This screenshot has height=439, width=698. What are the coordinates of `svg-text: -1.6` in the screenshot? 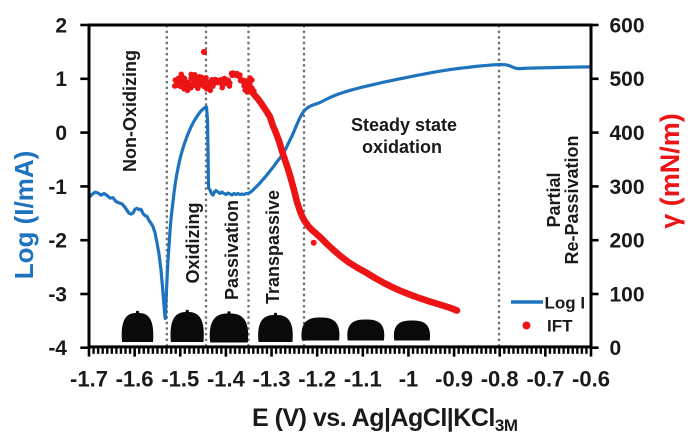 It's located at (135, 379).